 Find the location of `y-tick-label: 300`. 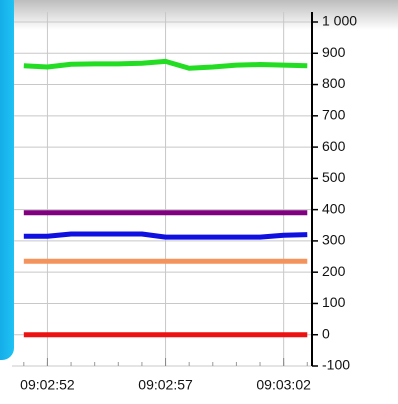

y-tick-label: 300 is located at coordinates (334, 240).